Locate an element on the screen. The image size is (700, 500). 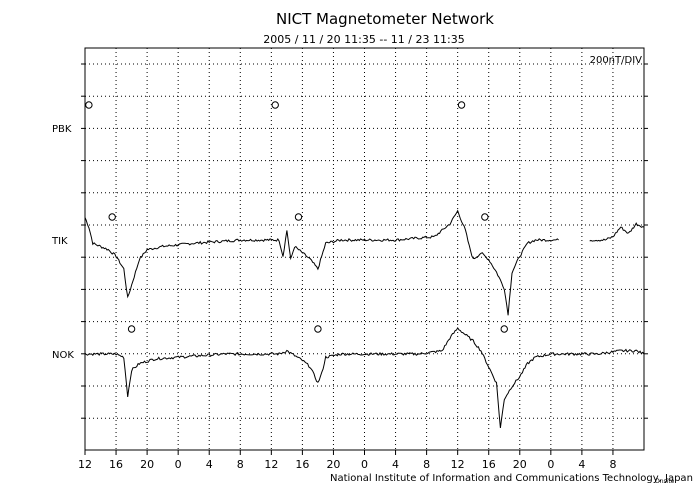
station-label-pbk: PBK is located at coordinates (62, 129).